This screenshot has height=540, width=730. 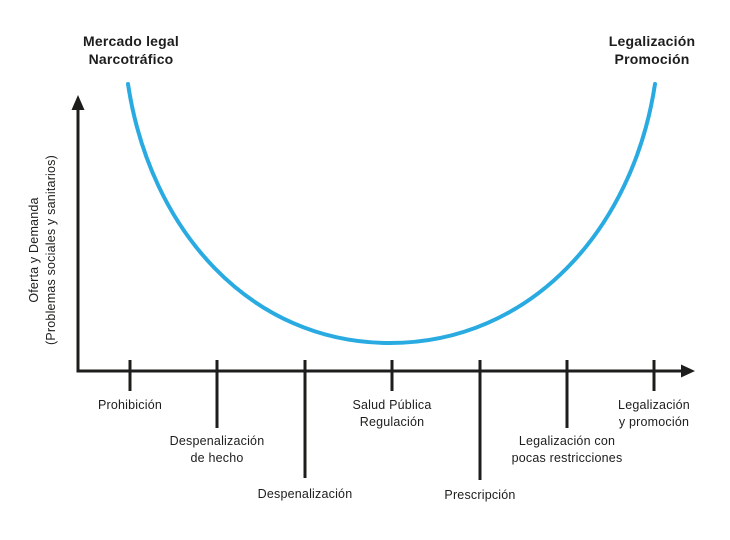 What do you see at coordinates (78, 102) in the screenshot?
I see `y-axis-arrow-icon` at bounding box center [78, 102].